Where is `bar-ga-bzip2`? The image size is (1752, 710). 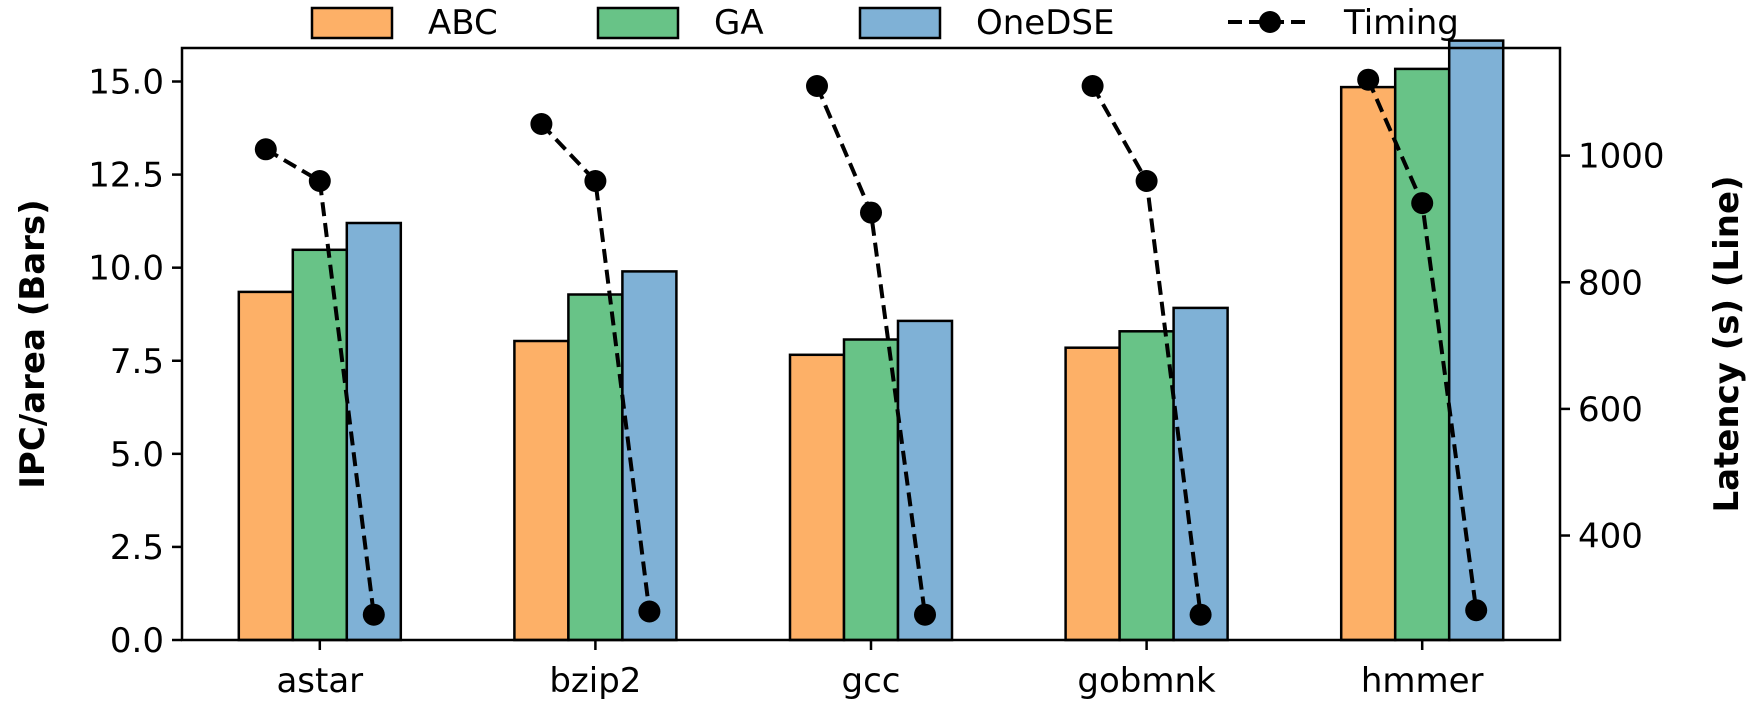
bar-ga-bzip2 is located at coordinates (595, 467).